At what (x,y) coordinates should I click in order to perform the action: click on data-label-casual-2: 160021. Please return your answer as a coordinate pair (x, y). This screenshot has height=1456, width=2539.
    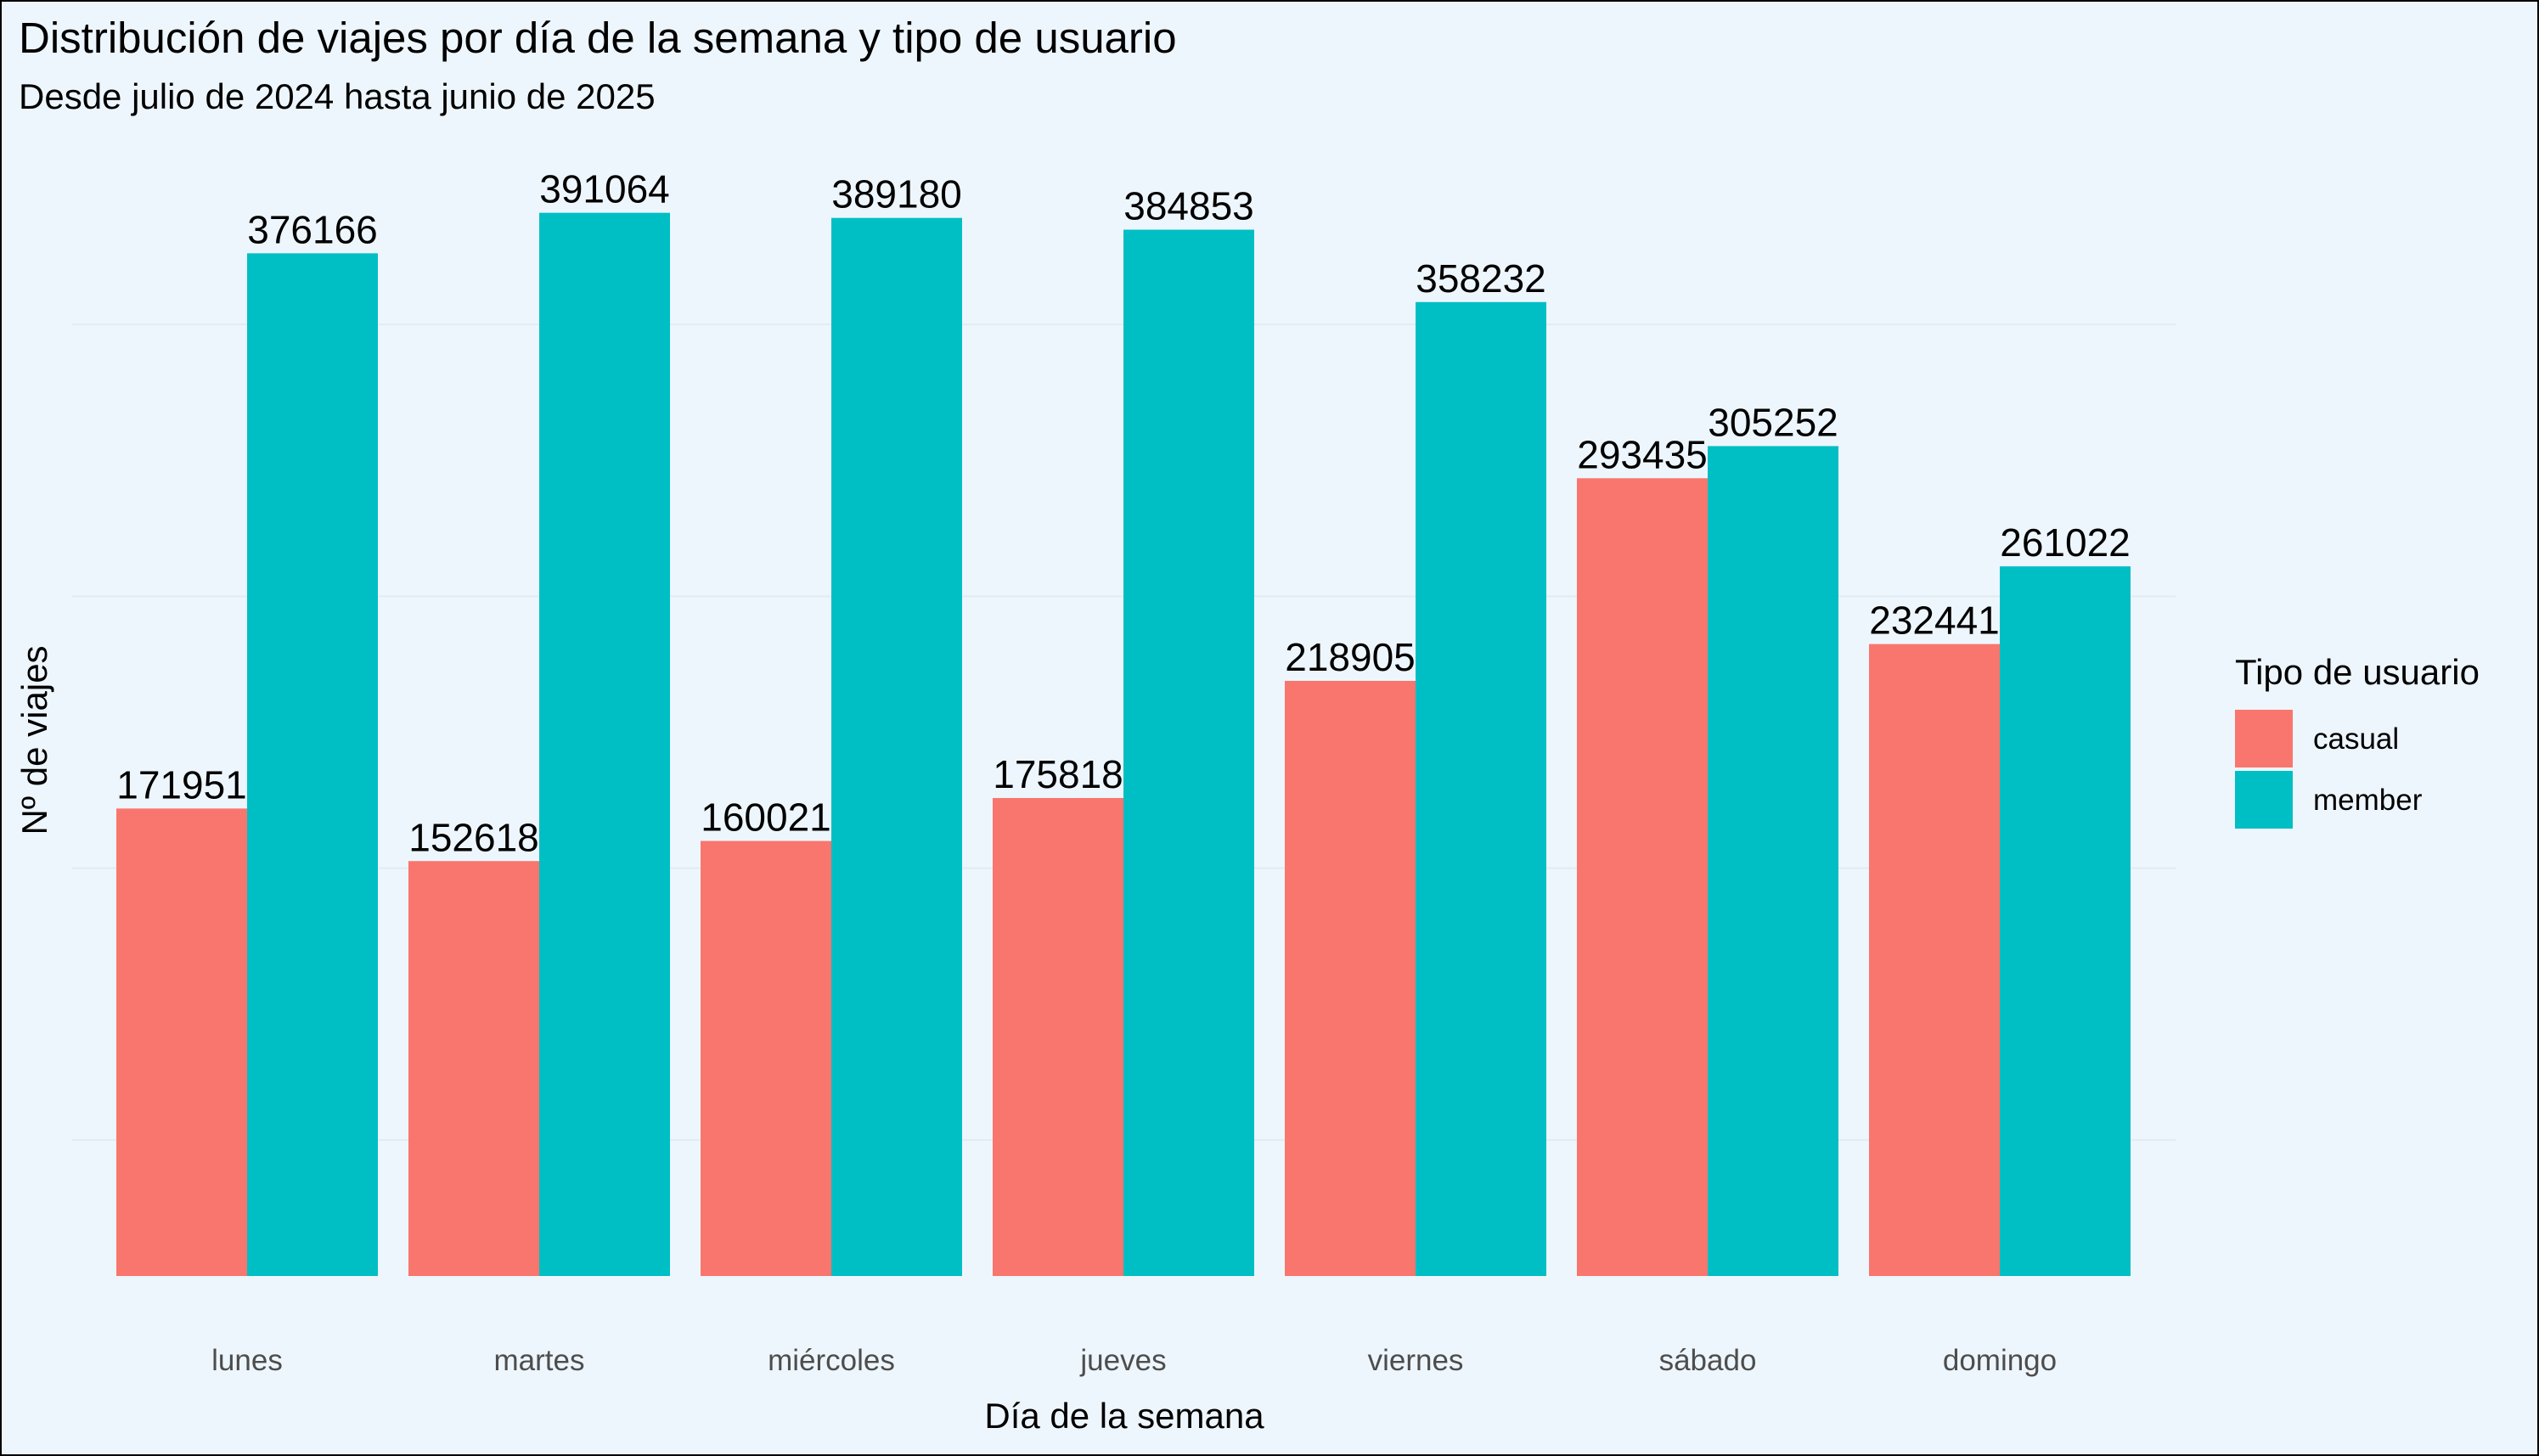
    Looking at the image, I should click on (766, 817).